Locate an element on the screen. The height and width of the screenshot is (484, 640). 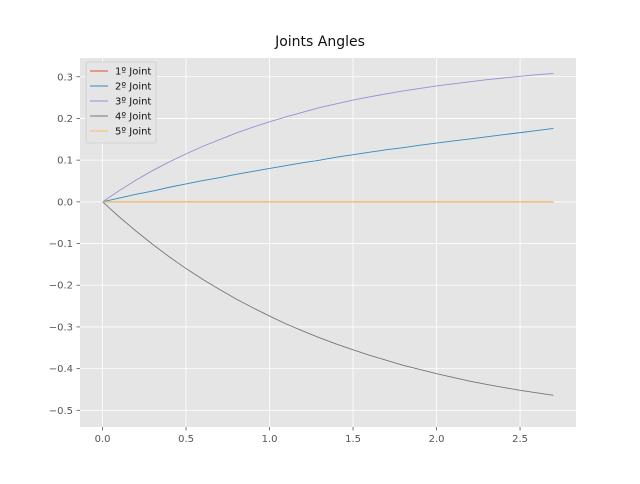
legend: 1º Joint 2º Joint 3º Joint 4º Joint 5º Joint is located at coordinates (121, 102).